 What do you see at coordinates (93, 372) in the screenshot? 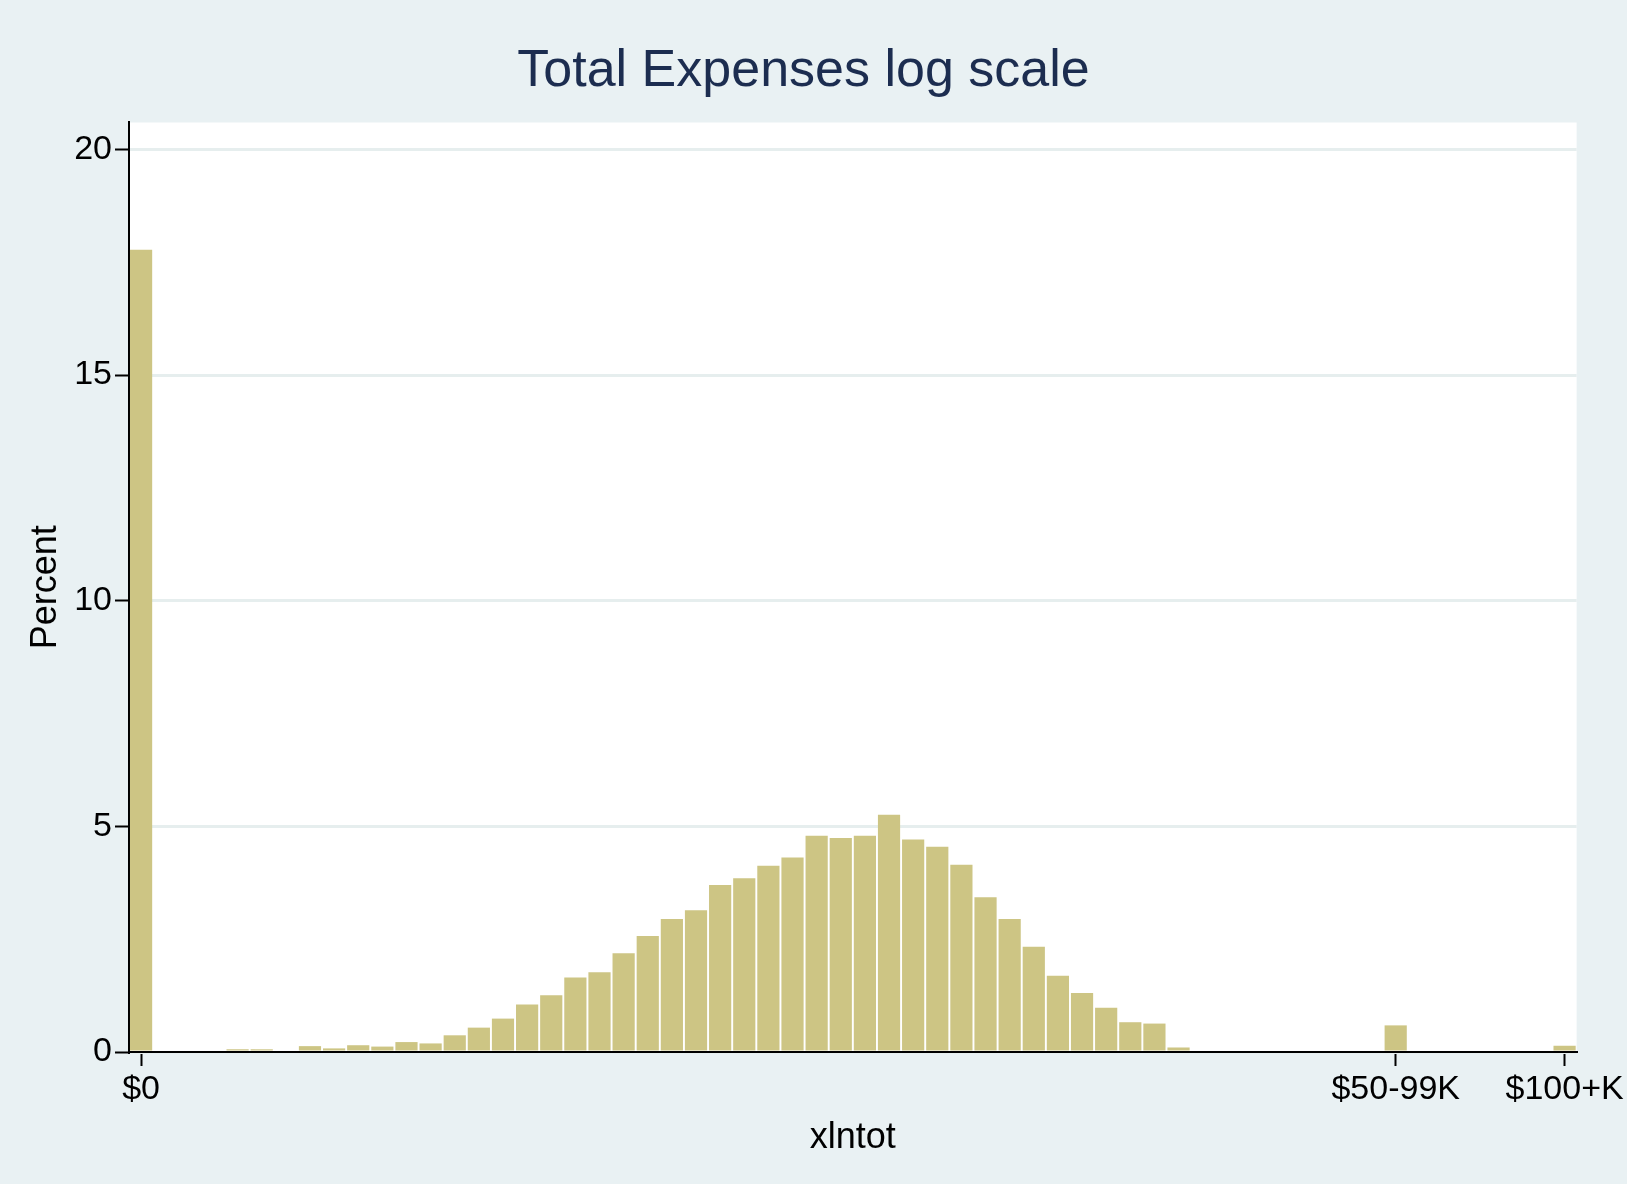
I see `y-tick-label: 15` at bounding box center [93, 372].